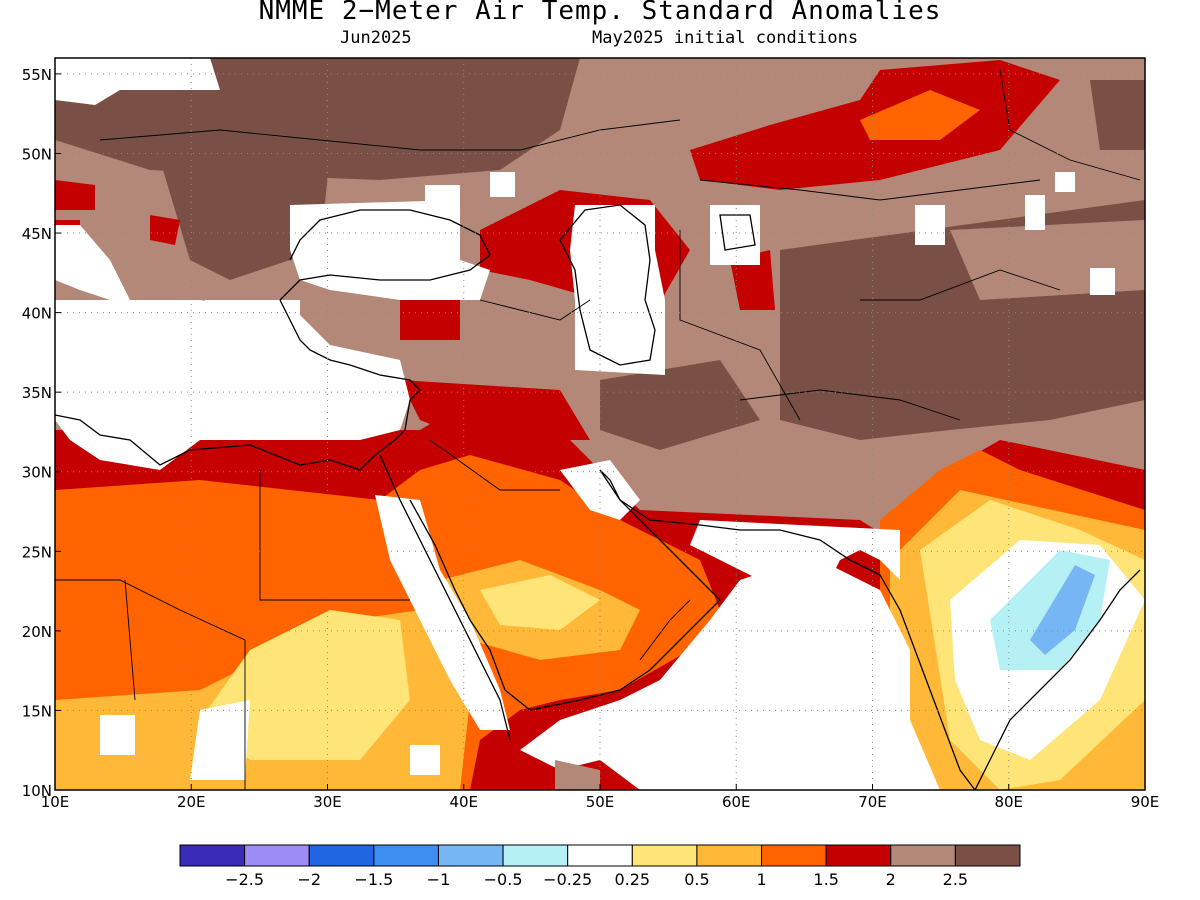 Image resolution: width=1200 pixels, height=900 pixels. I want to click on lon-tick-label: 10E, so click(55, 802).